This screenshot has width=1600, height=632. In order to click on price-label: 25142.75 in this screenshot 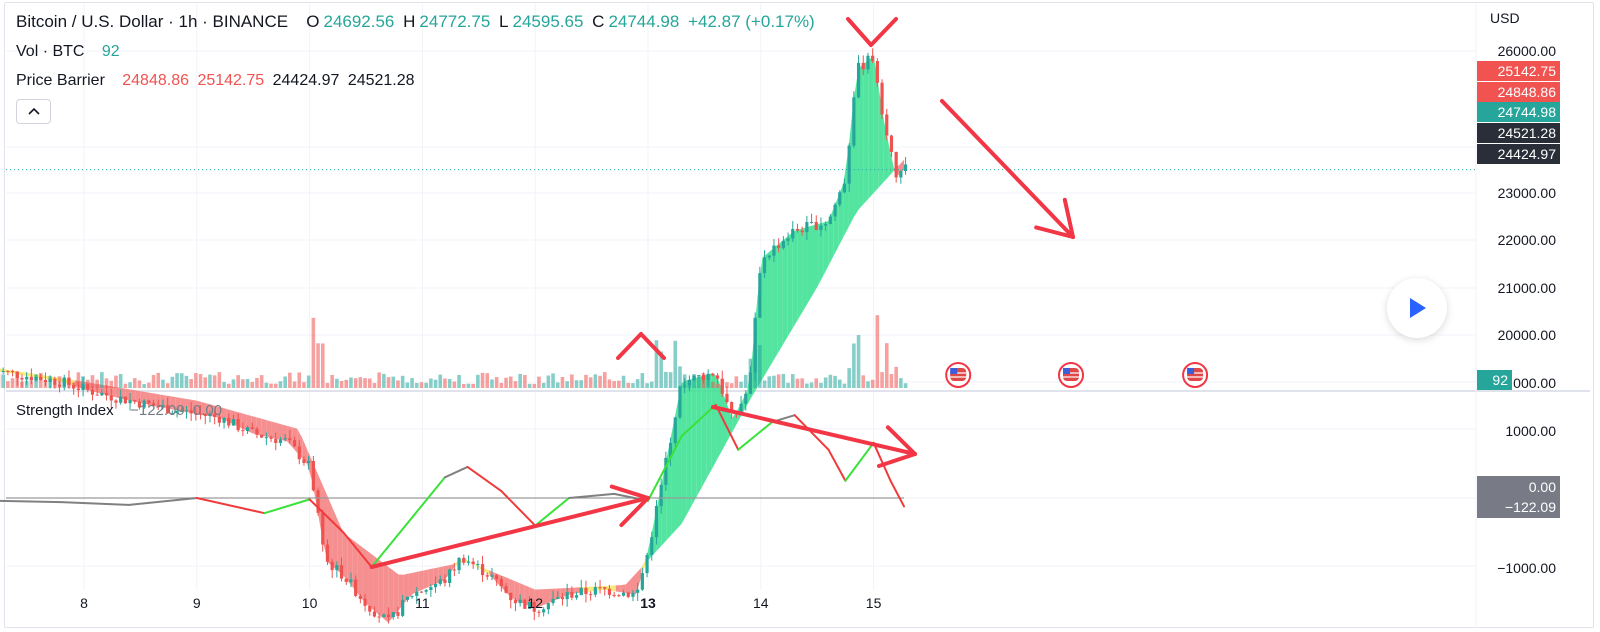, I will do `click(1527, 71)`.